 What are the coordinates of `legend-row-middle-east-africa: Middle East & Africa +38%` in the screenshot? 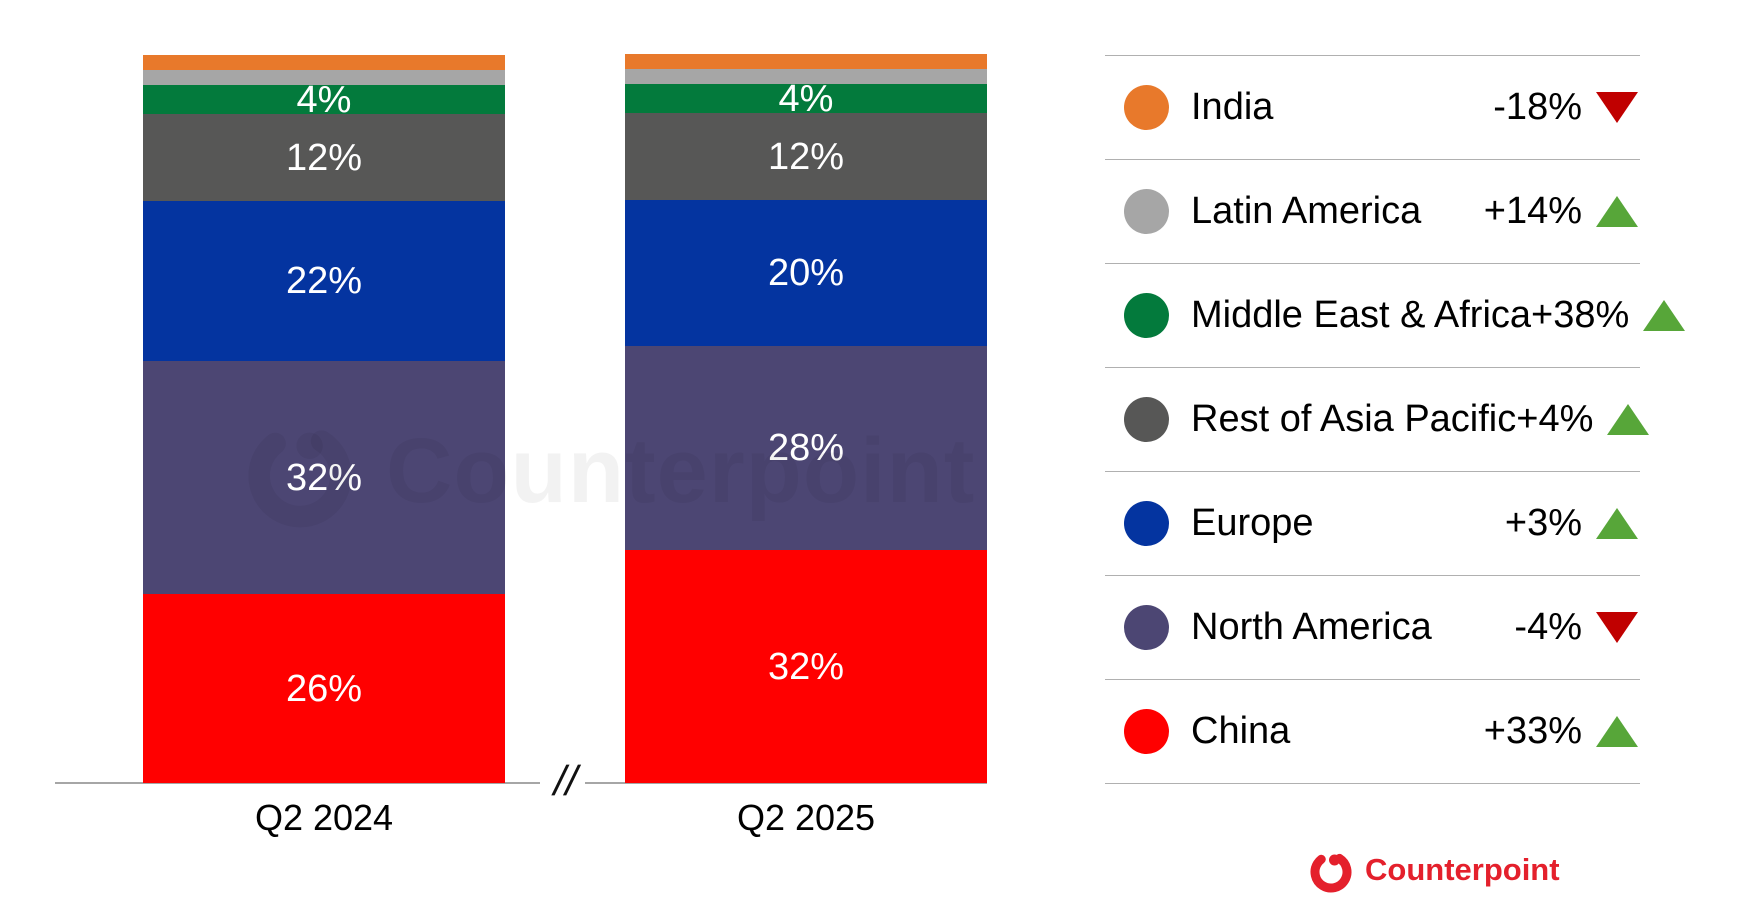 It's located at (1395, 315).